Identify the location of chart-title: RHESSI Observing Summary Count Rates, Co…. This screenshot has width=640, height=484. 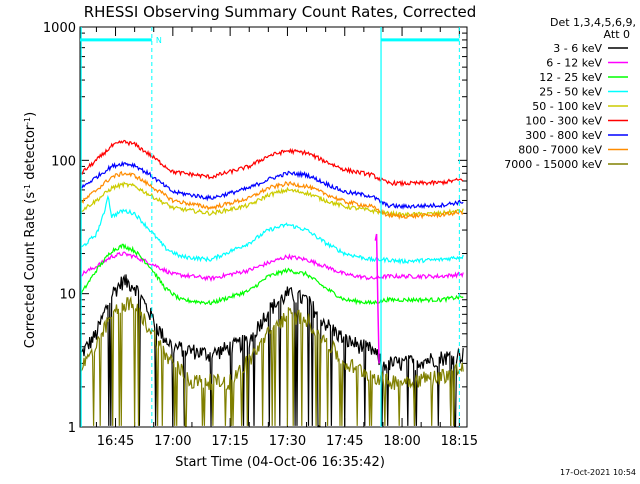
(280, 12).